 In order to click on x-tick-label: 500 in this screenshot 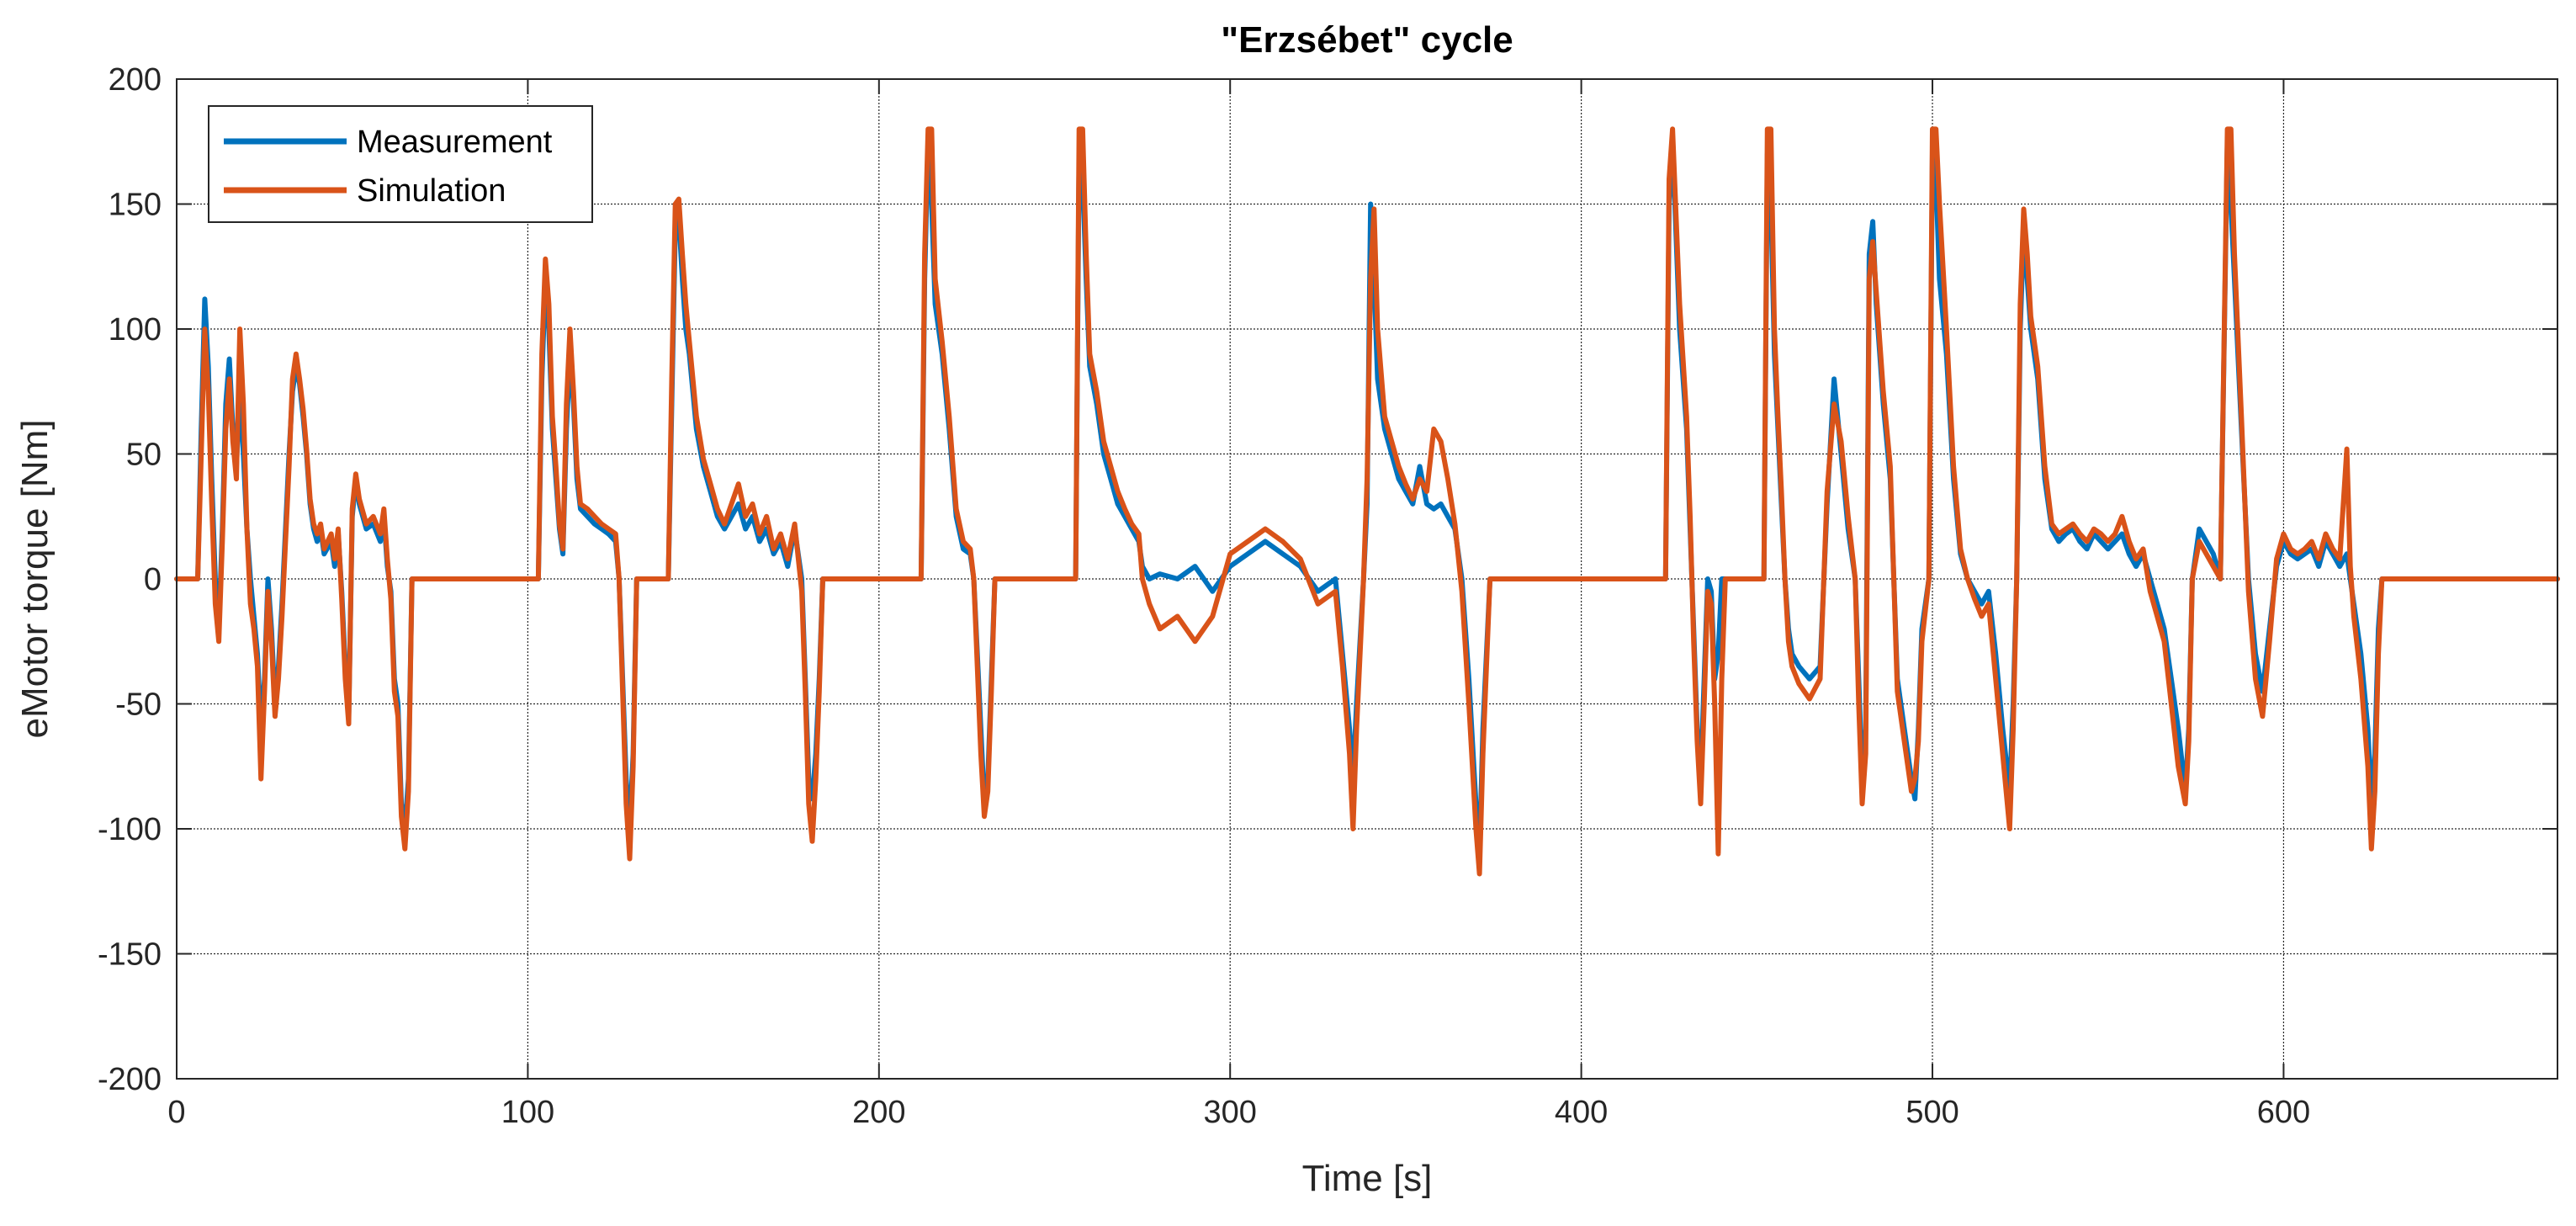, I will do `click(1932, 1112)`.